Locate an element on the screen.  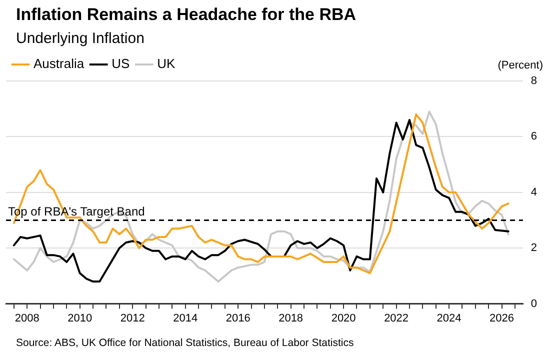
x-tick-label: 2024 is located at coordinates (449, 318).